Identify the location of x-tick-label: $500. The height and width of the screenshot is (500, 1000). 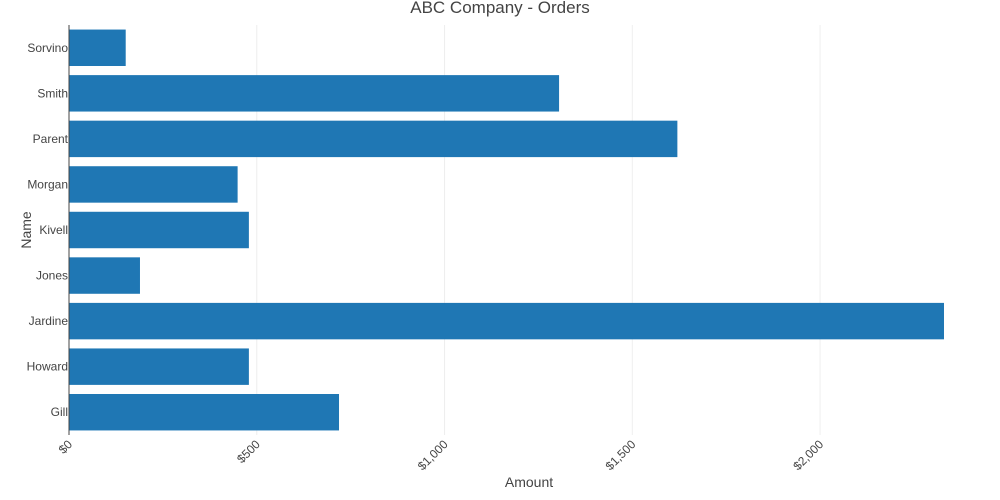
(248, 451).